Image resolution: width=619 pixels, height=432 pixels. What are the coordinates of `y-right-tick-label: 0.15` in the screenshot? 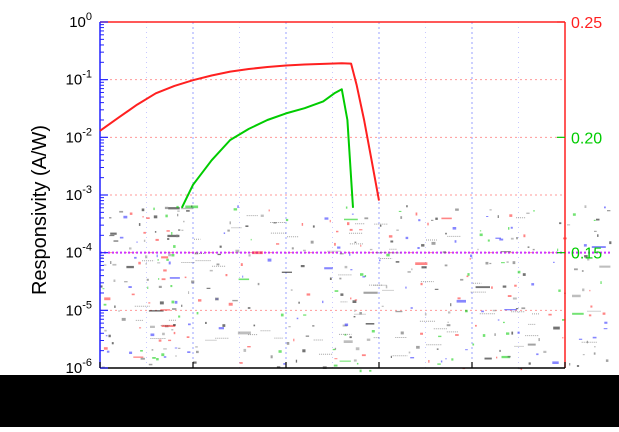 It's located at (586, 254).